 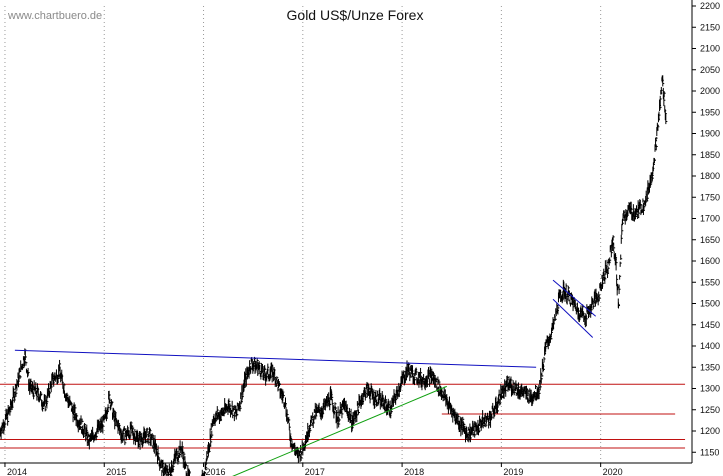 I want to click on y-tick-label-1550: 1550, so click(x=710, y=282).